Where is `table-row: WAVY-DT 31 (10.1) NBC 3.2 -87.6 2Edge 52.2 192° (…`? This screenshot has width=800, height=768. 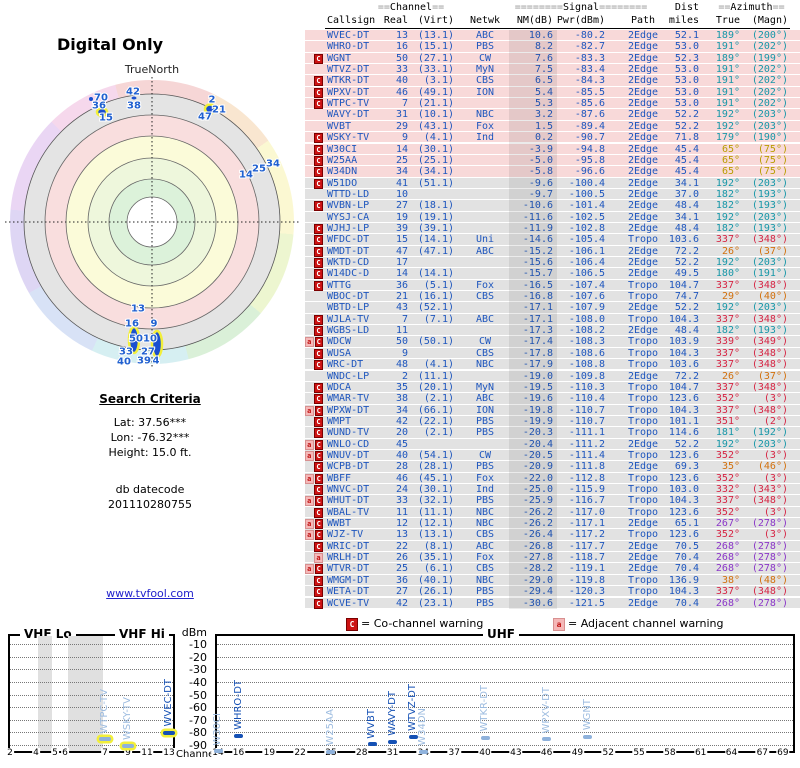 table-row: WAVY-DT 31 (10.1) NBC 3.2 -87.6 2Edge 52.2 192° (… is located at coordinates (552, 115).